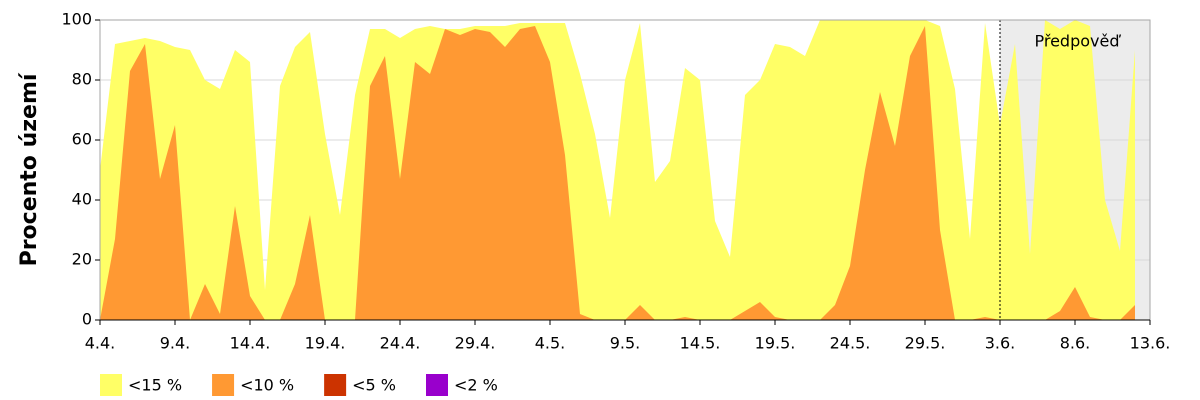  I want to click on y-tick-label: 0, so click(87, 319).